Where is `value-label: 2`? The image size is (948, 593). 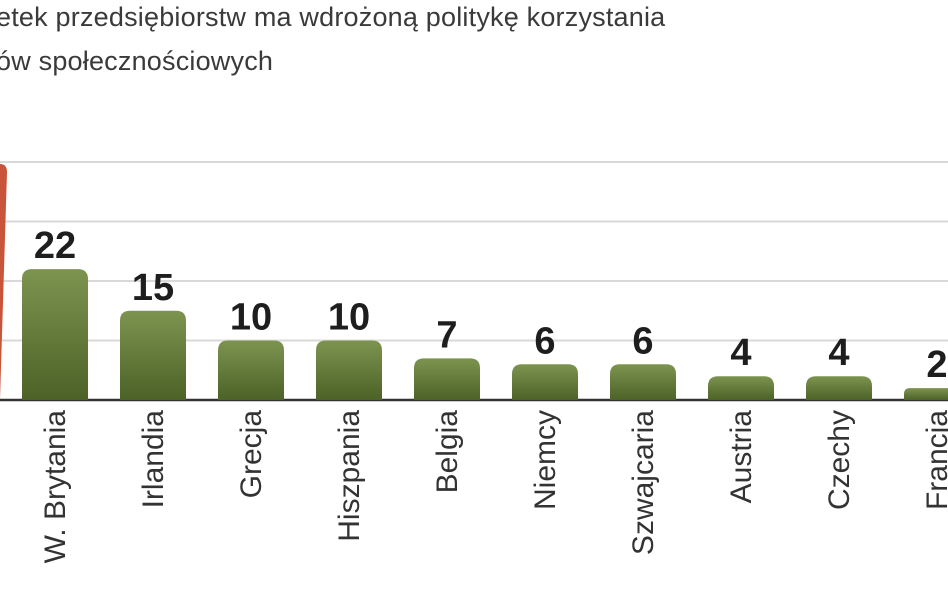
value-label: 2 is located at coordinates (936, 365).